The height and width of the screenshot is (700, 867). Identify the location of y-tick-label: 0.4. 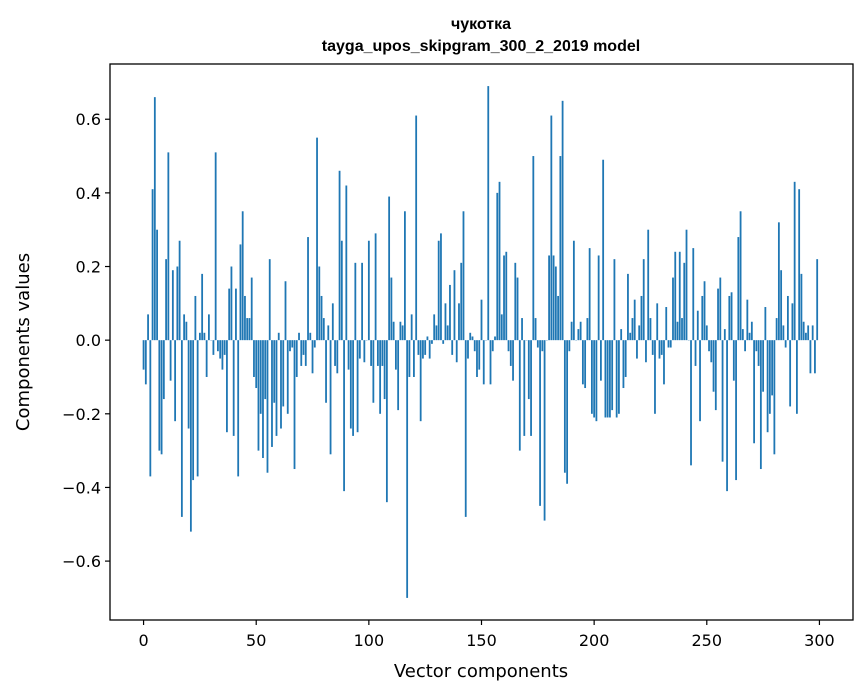
(88, 193).